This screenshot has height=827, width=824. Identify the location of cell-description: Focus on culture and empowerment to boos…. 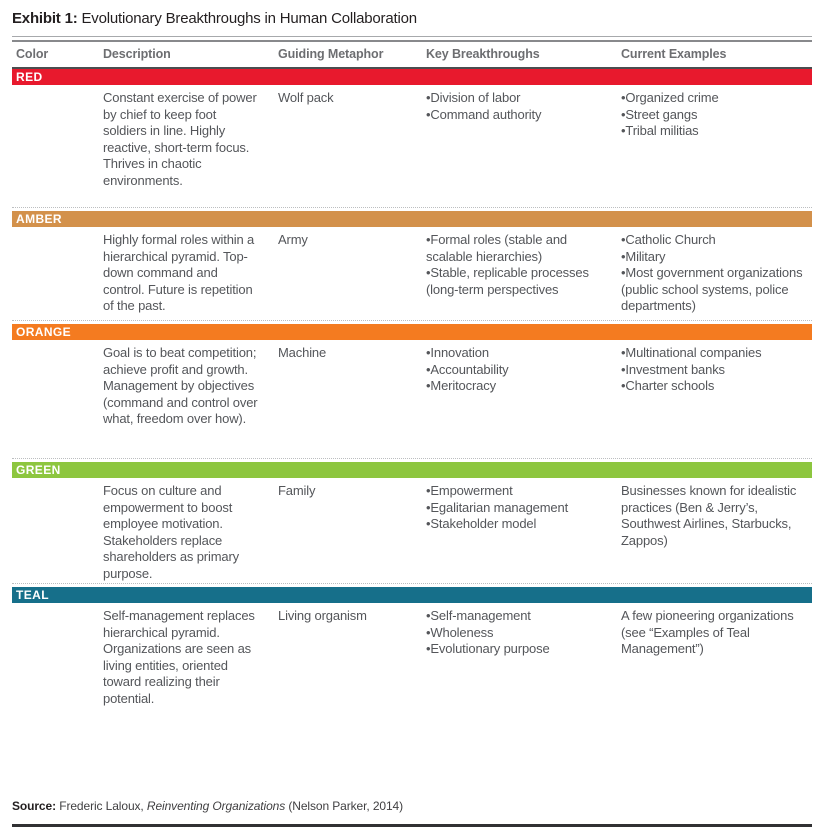
(171, 532).